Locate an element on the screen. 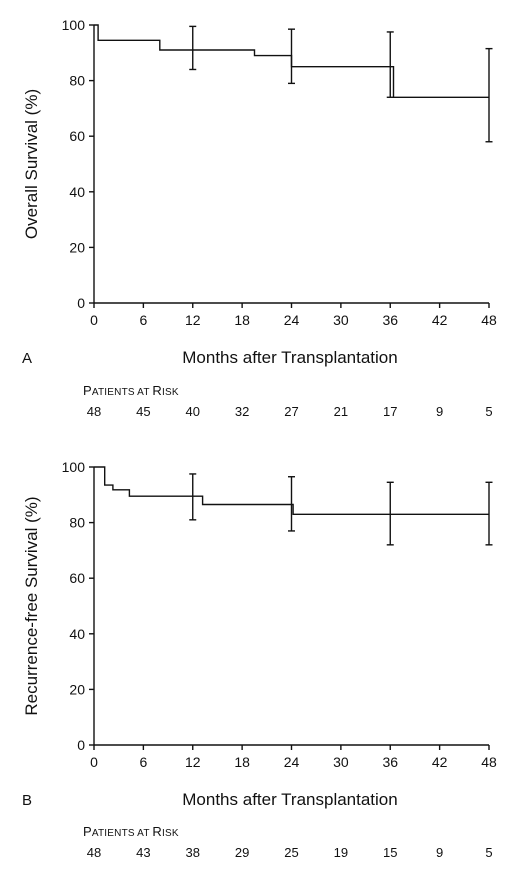 The width and height of the screenshot is (522, 871). panel-label: A is located at coordinates (27, 358).